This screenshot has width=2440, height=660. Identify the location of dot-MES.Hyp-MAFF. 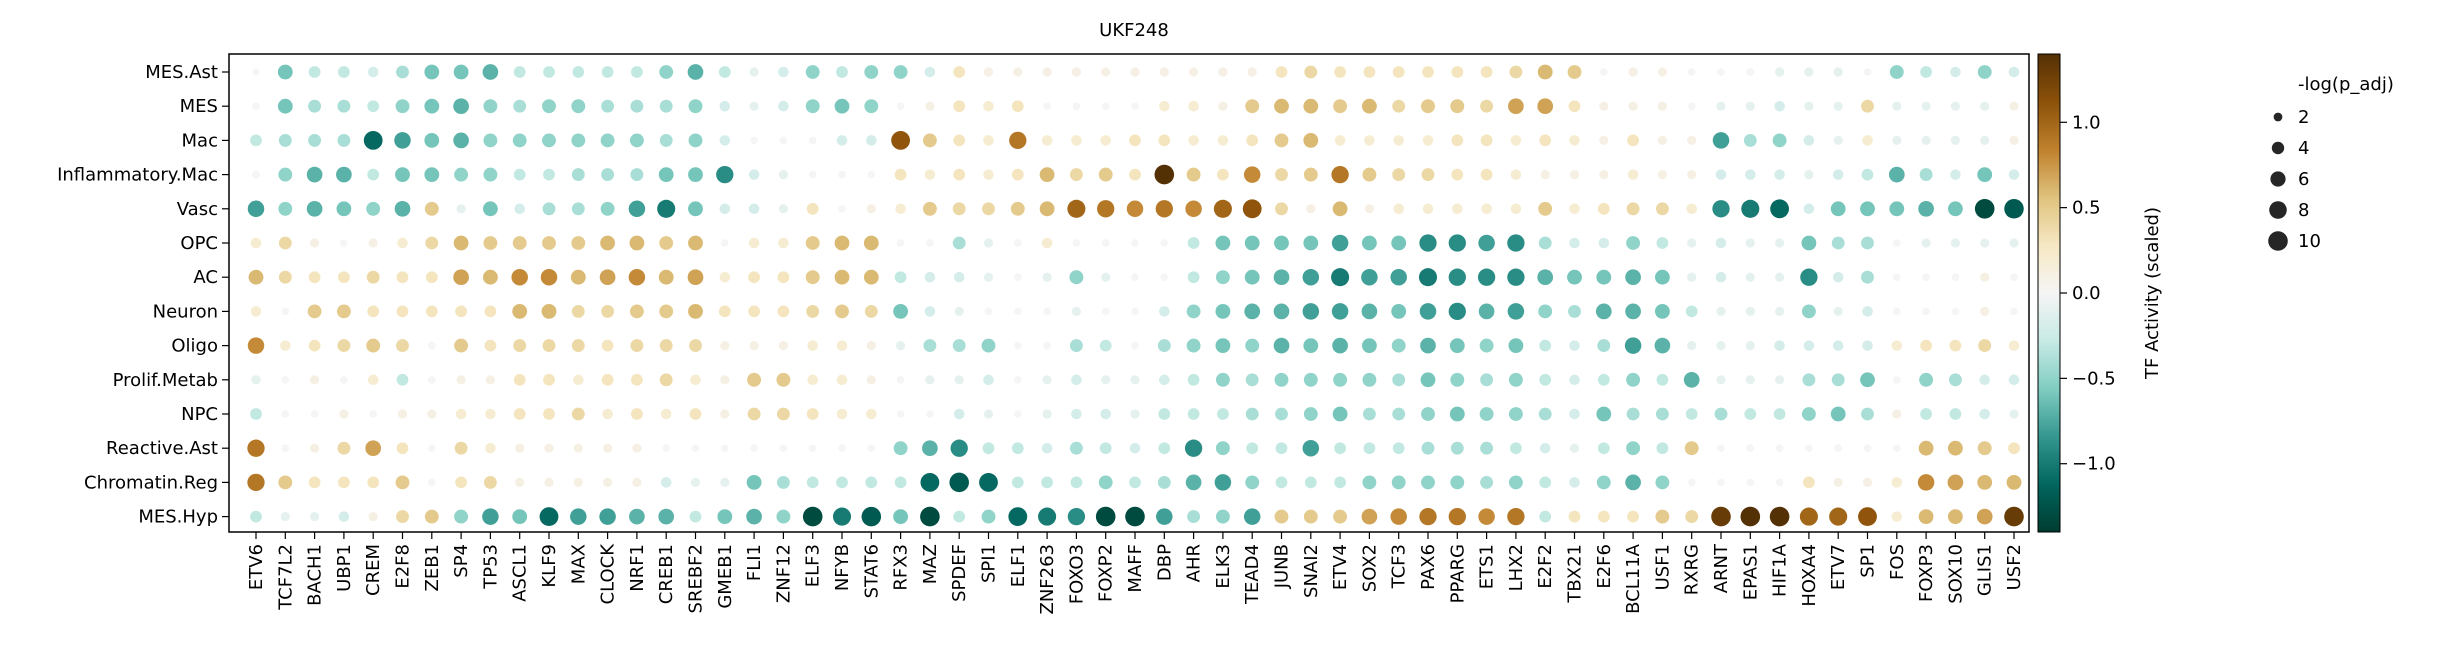
(1135, 517).